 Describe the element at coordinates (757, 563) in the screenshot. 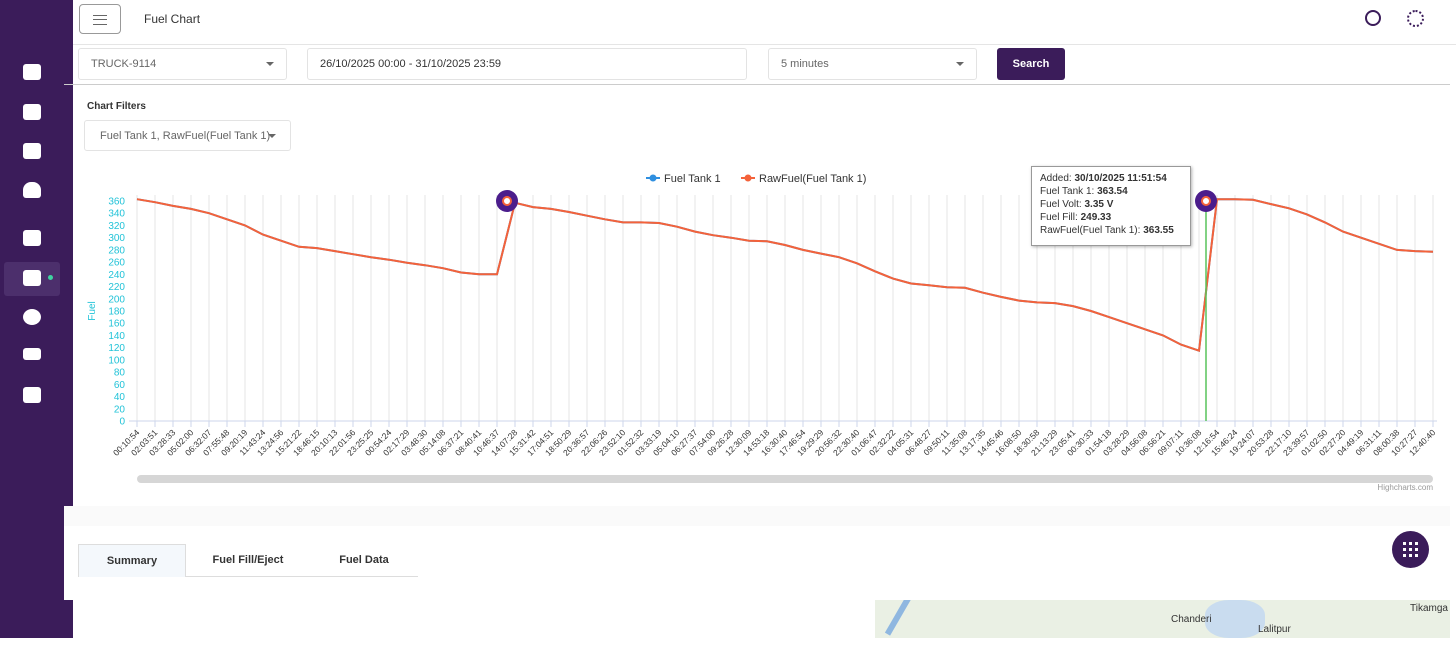

I see `tabs-panel: Summary Fuel Fill/Eject Fuel Data` at that location.